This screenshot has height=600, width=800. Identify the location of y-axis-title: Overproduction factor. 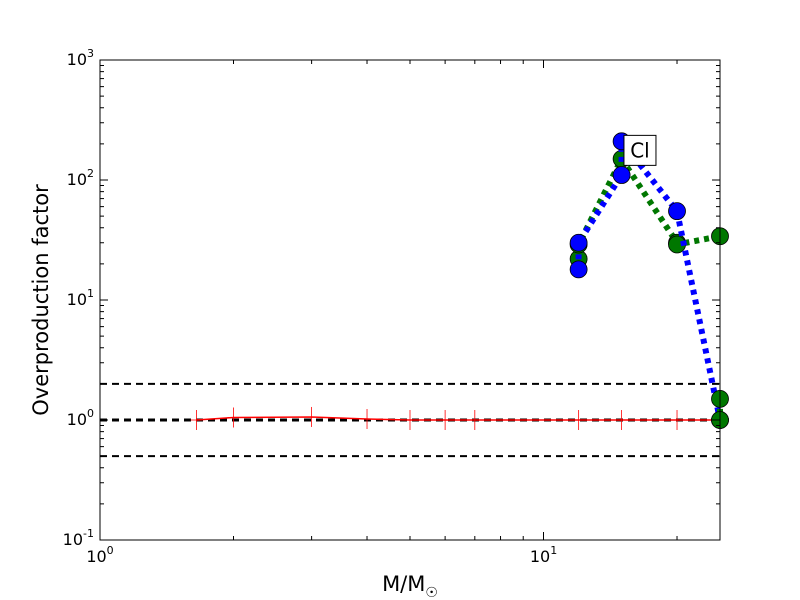
(41, 300).